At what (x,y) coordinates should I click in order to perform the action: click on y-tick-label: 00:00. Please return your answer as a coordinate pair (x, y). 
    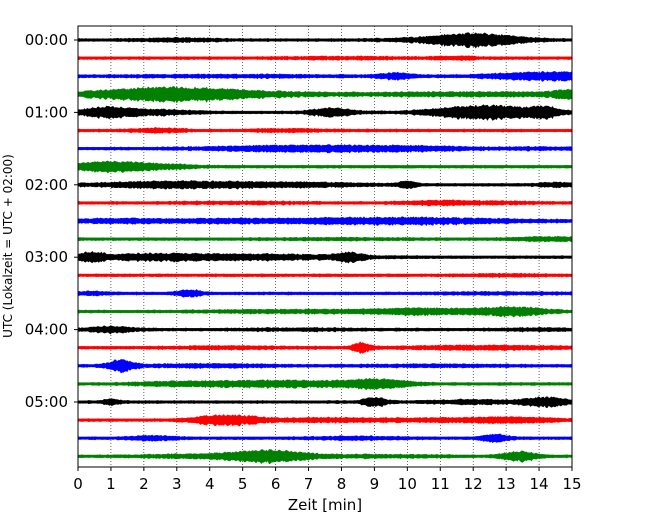
    Looking at the image, I should click on (46, 40).